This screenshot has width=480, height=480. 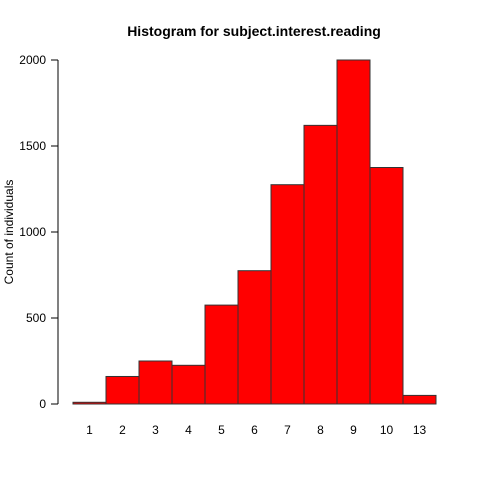 What do you see at coordinates (221, 430) in the screenshot?
I see `x-tick-label: 5` at bounding box center [221, 430].